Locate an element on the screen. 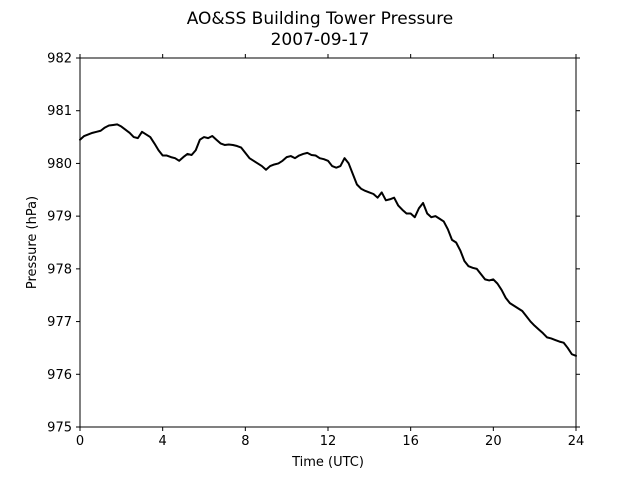 This screenshot has width=640, height=480. x-tick-label: 8 is located at coordinates (245, 441).